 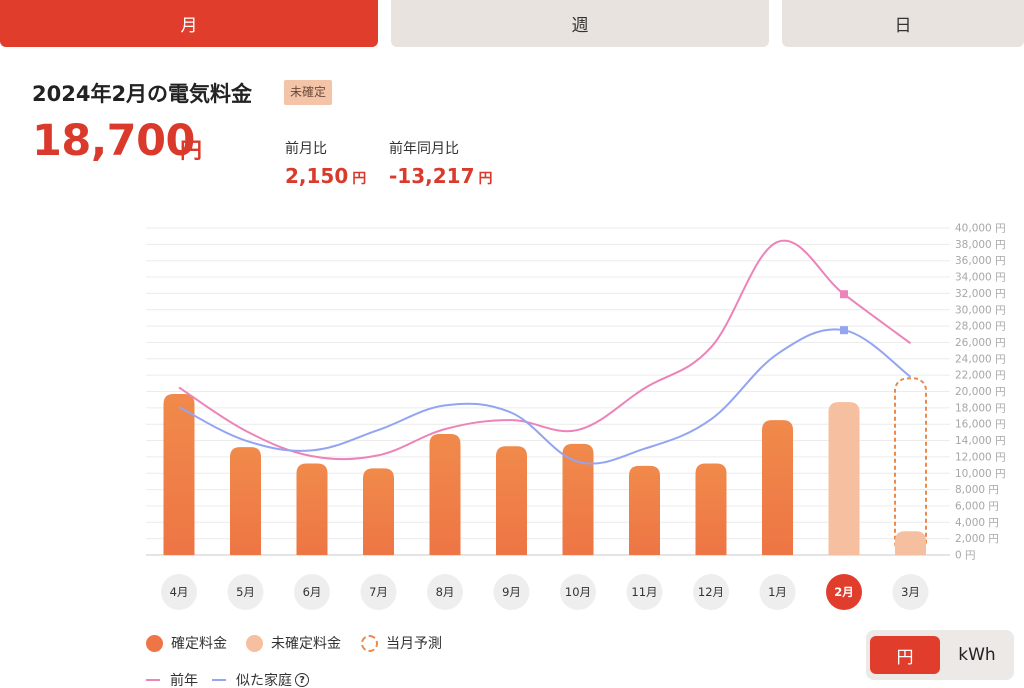 What do you see at coordinates (977, 539) in the screenshot?
I see `y-tick-label: 2,000 円` at bounding box center [977, 539].